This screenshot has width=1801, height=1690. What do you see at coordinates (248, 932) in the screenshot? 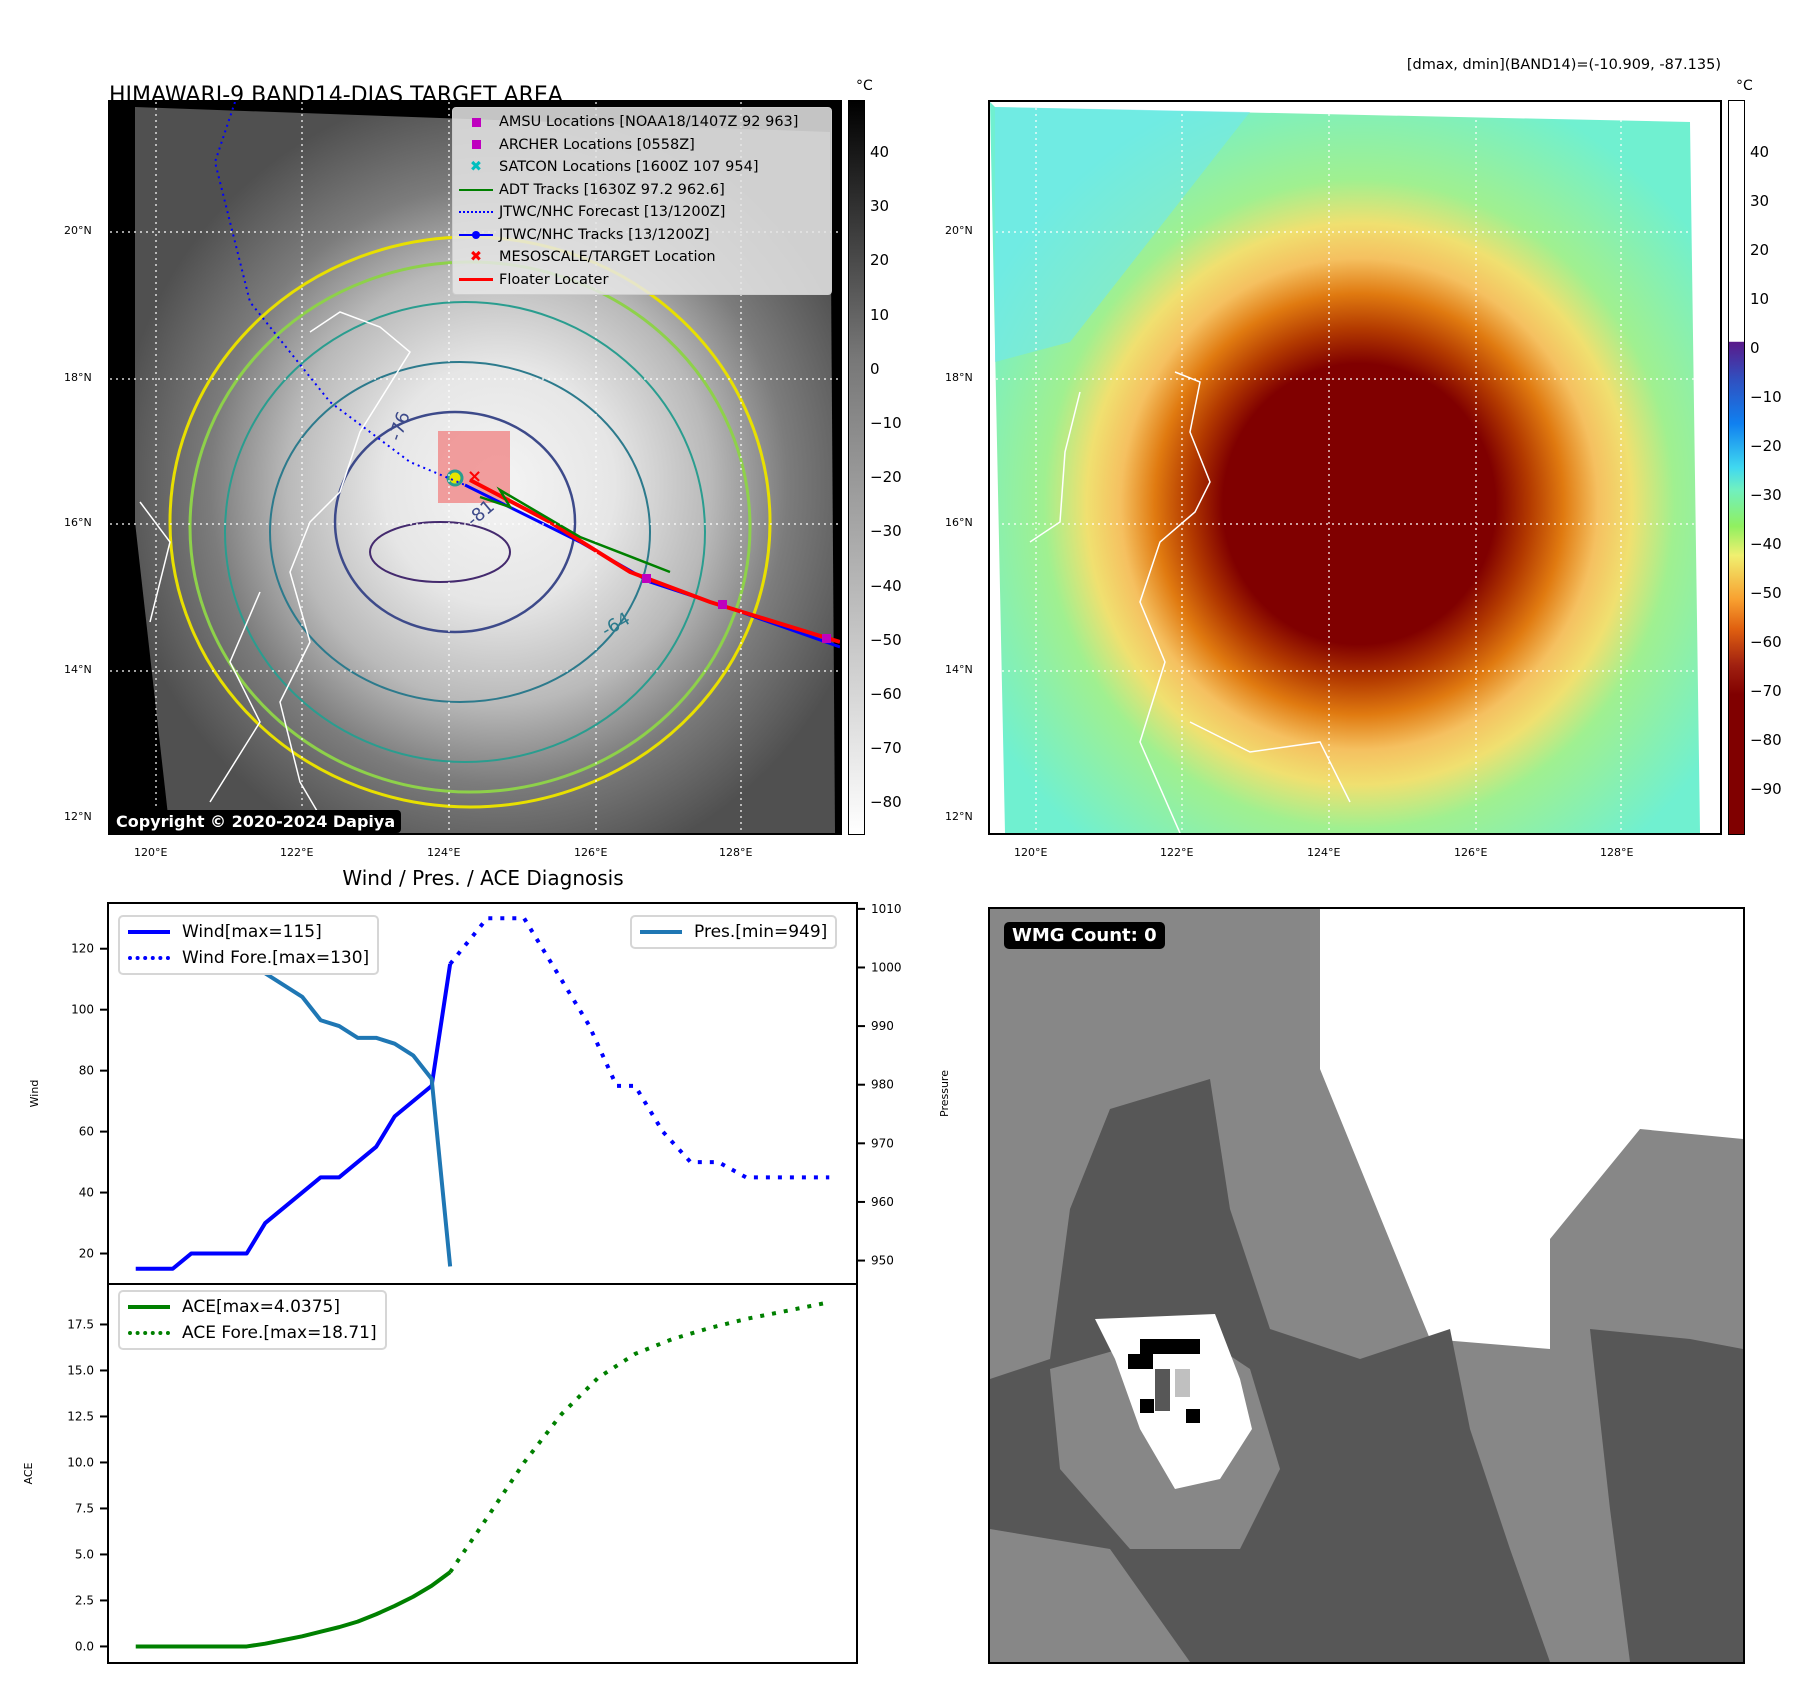
I see `legend-item-wind: Wind[max=115]` at bounding box center [248, 932].